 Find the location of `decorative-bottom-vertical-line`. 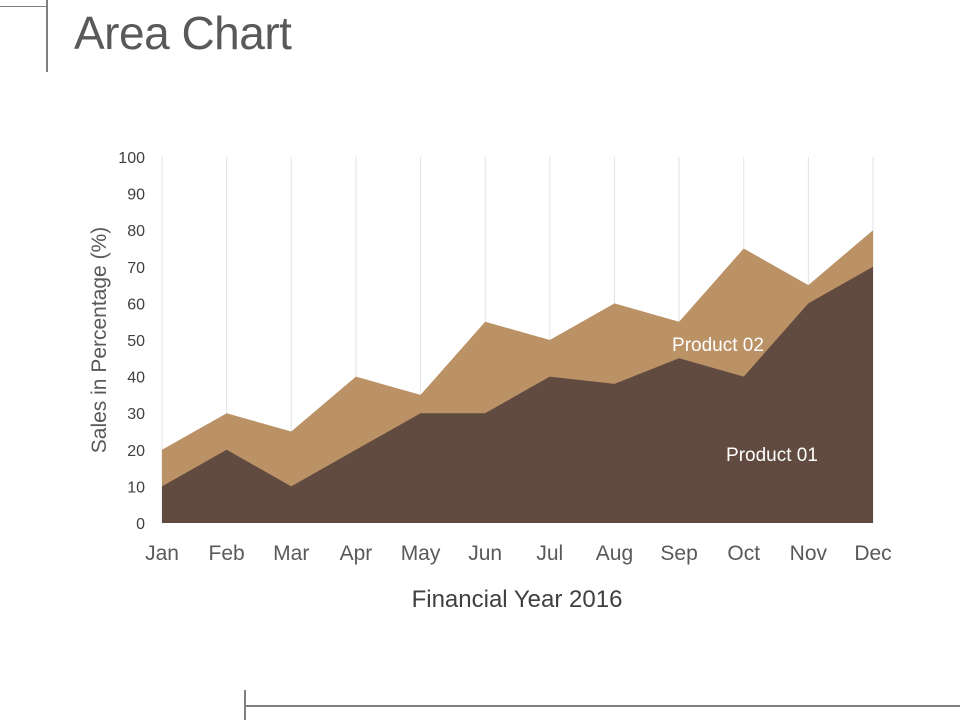

decorative-bottom-vertical-line is located at coordinates (245, 705).